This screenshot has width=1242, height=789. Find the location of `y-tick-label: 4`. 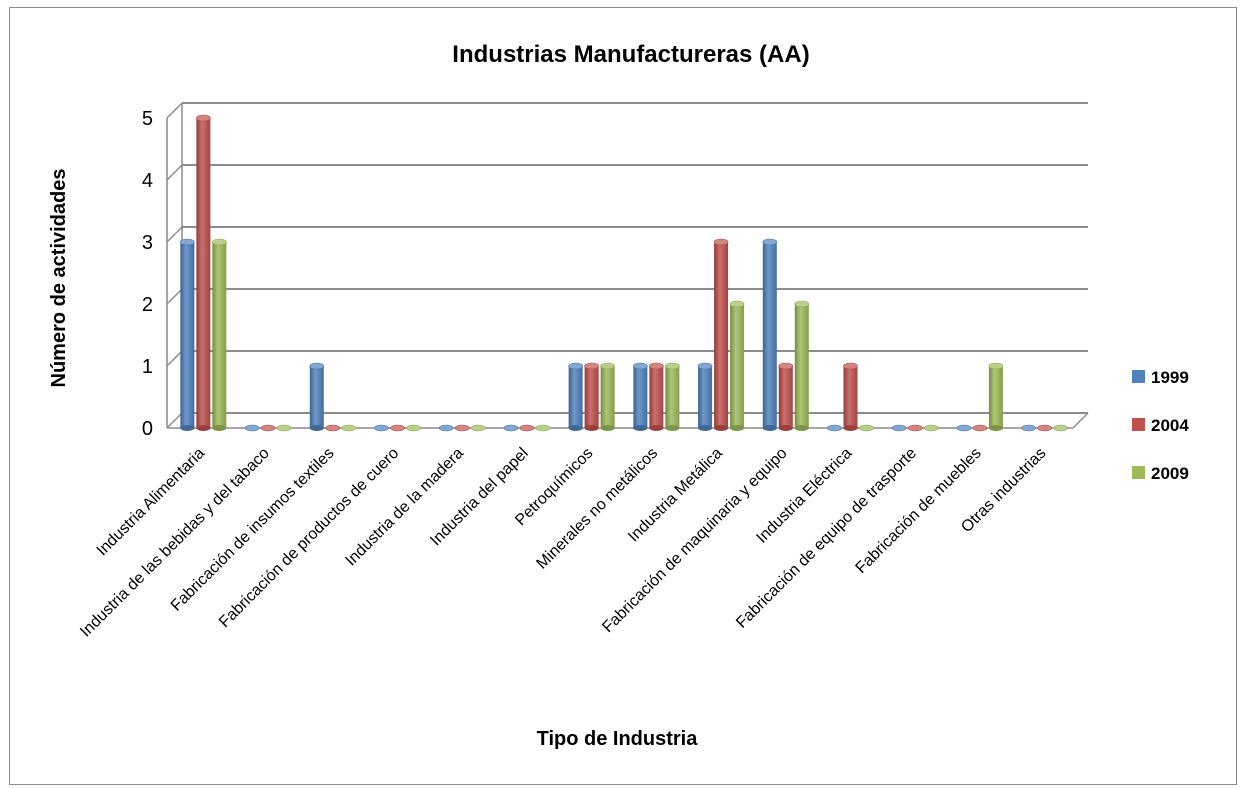

y-tick-label: 4 is located at coordinates (147, 181).